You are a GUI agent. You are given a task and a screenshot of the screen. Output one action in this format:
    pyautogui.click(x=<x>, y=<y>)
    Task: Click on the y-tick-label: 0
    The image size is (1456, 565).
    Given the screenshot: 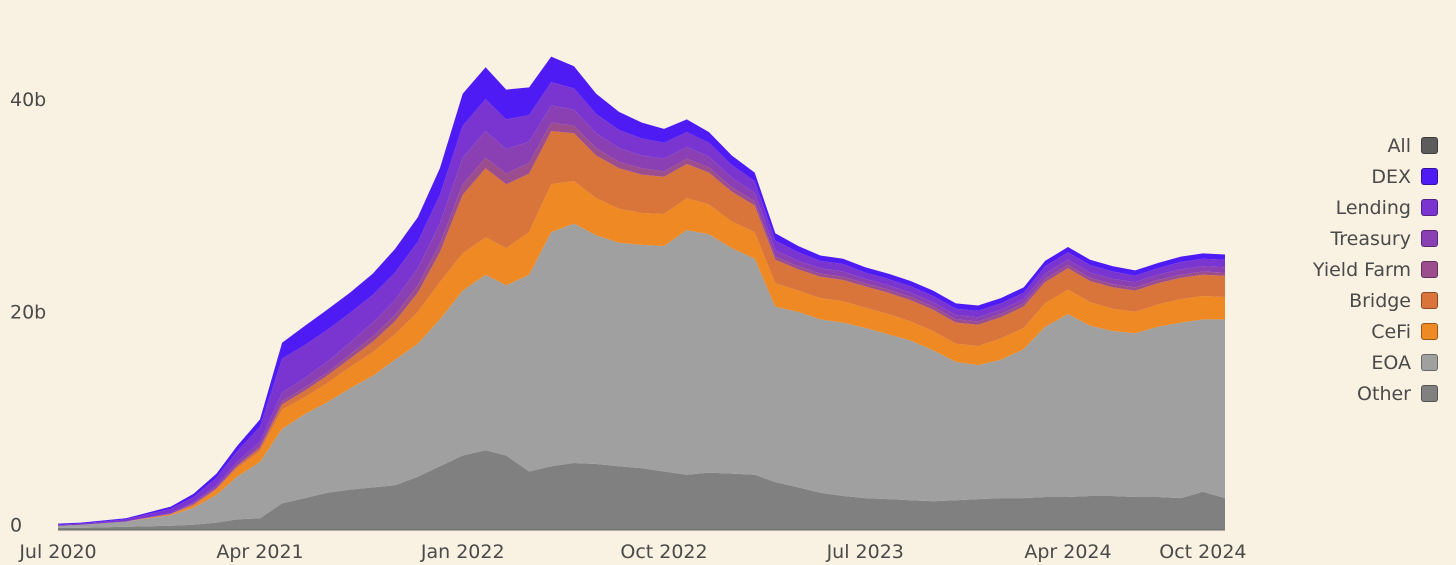 What is the action you would take?
    pyautogui.click(x=16, y=526)
    